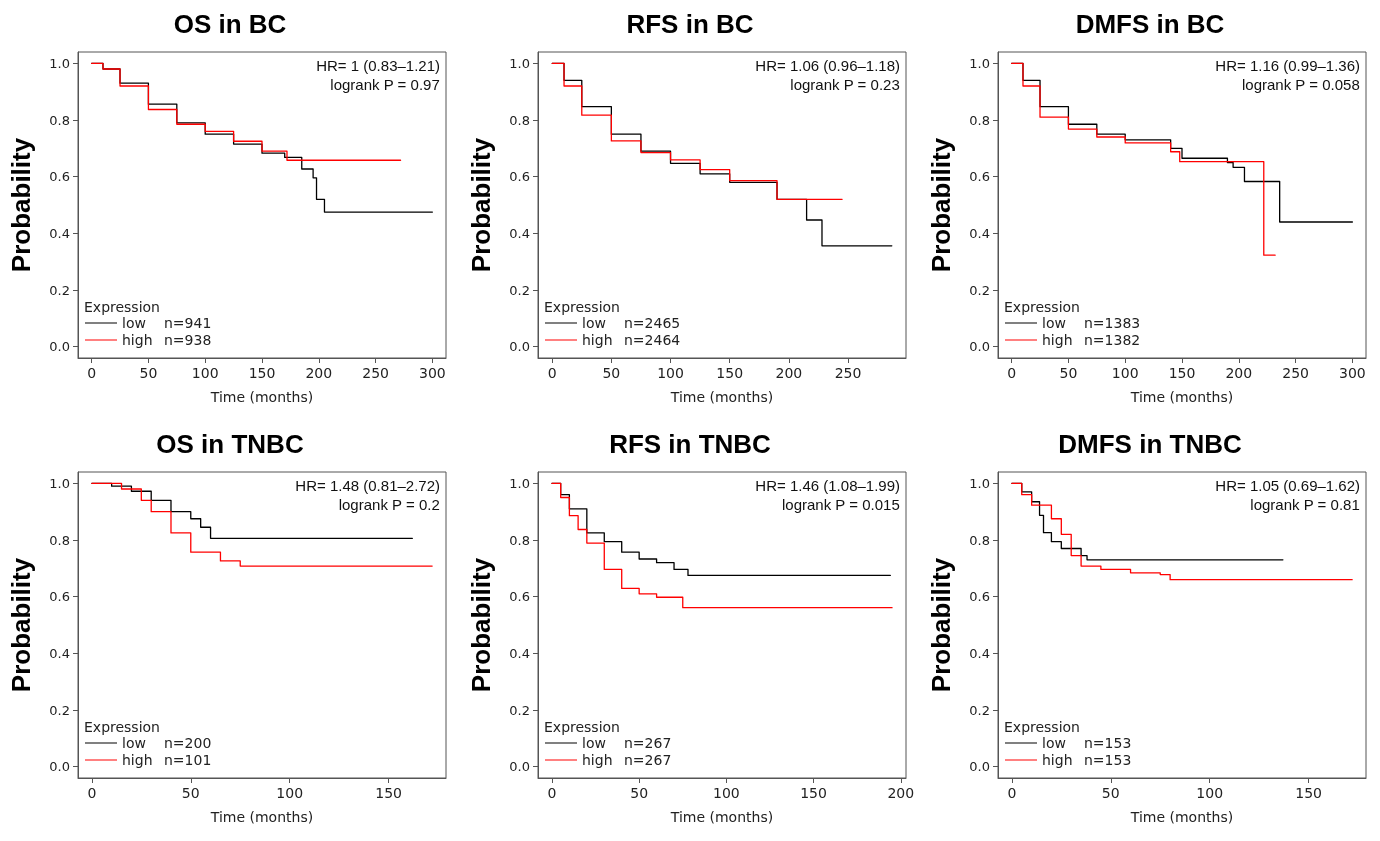 The height and width of the screenshot is (841, 1380). Describe the element at coordinates (385, 84) in the screenshot. I see `annotation: logrank P = 0.97` at that location.